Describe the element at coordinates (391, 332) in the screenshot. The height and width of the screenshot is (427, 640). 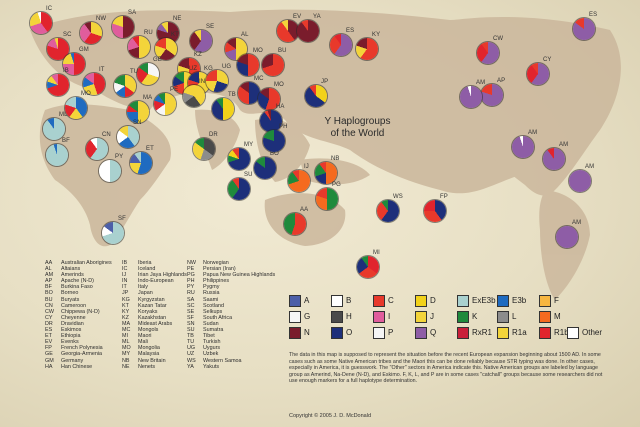
I see `legend-label: P` at that location.